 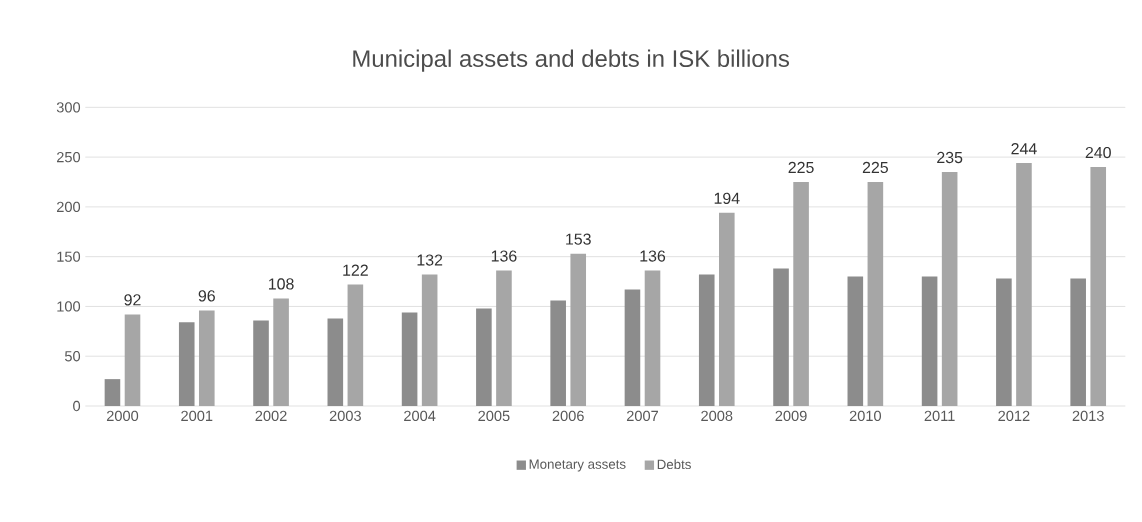 I want to click on x-tick-label: 2002, so click(x=271, y=416).